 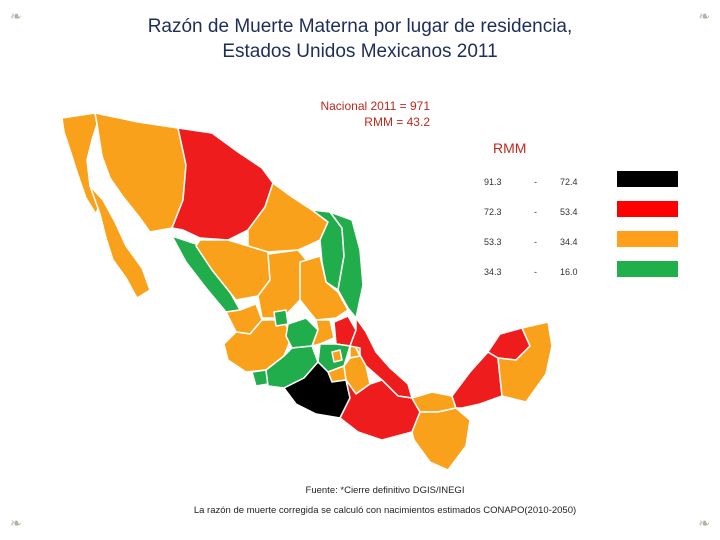 I want to click on legend-row: 53.3 - 34.4, so click(x=590, y=243).